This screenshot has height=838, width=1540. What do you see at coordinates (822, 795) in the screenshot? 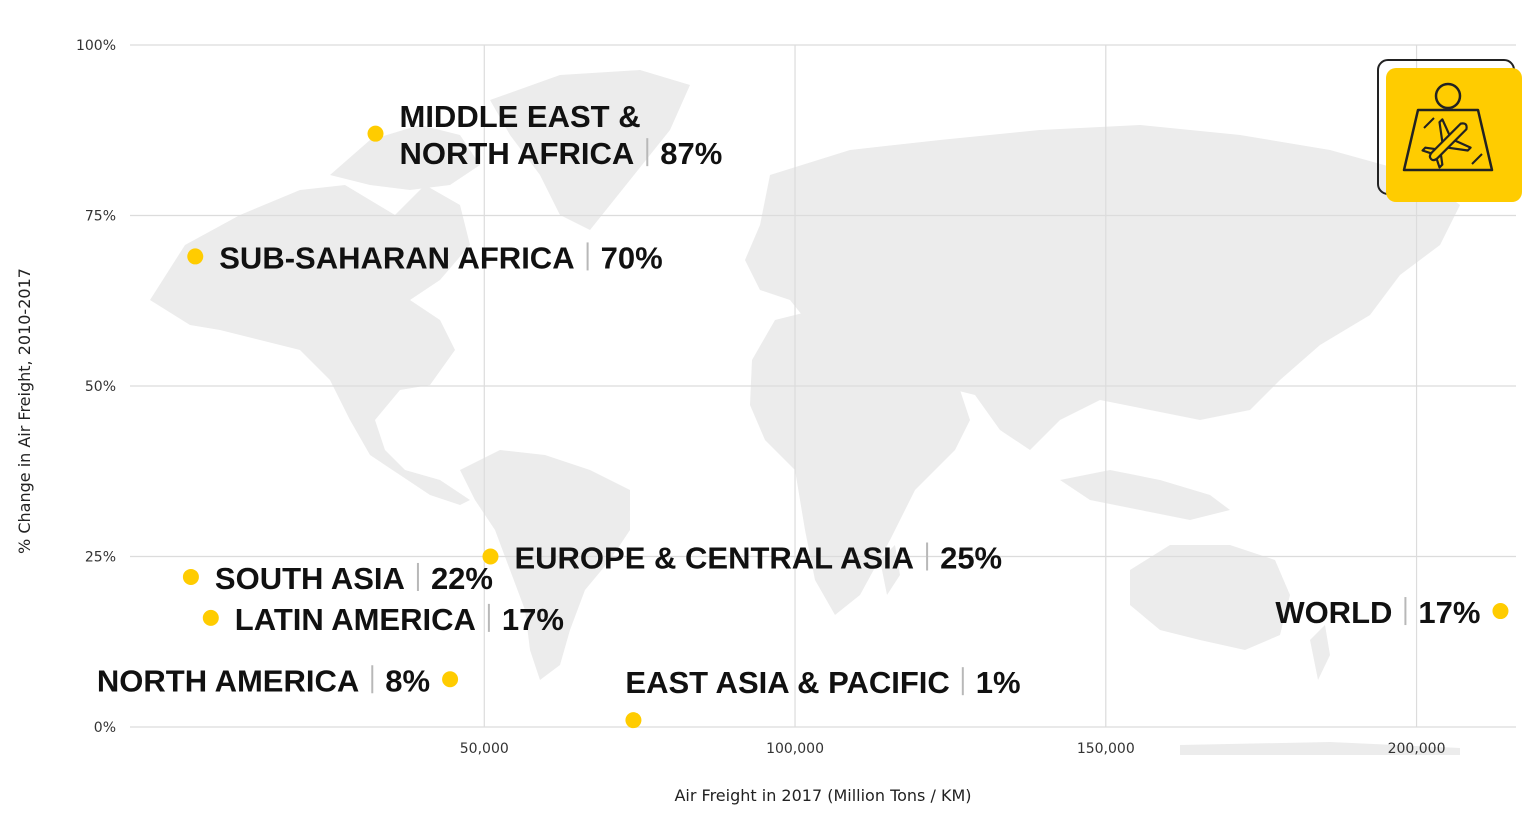
I see `x-axis-title: Air Freight in 2017 (Million Tons / KM)` at bounding box center [822, 795].